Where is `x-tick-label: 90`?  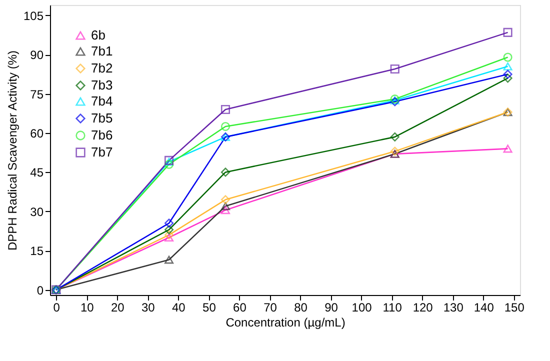
x-tick-label: 90 is located at coordinates (331, 307).